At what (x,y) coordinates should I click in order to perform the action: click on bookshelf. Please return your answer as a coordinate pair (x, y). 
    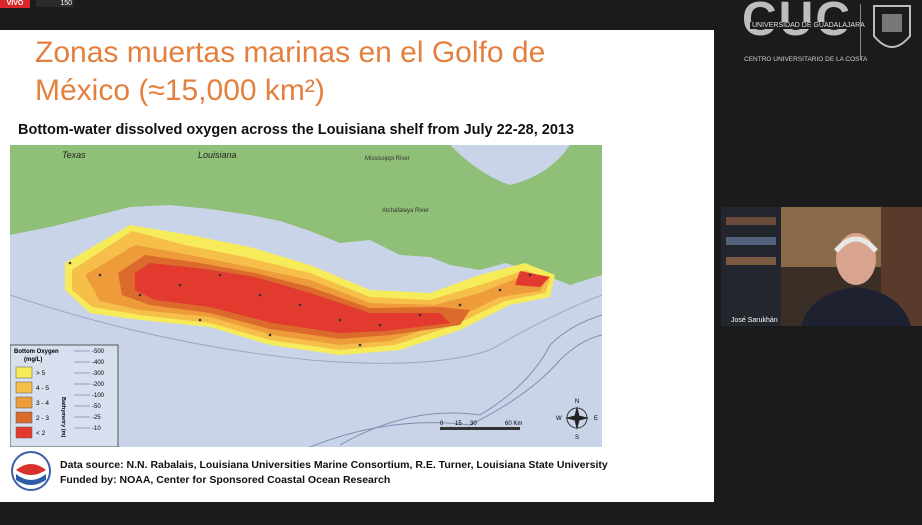
    Looking at the image, I should click on (751, 266).